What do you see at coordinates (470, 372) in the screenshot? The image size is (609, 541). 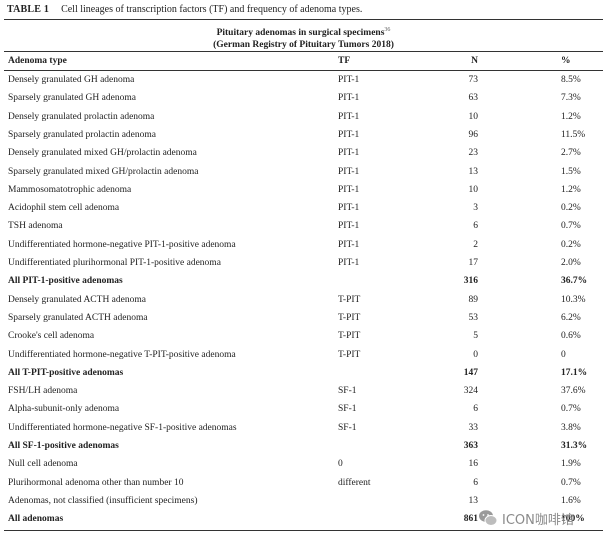 I see `cell-n: 147` at bounding box center [470, 372].